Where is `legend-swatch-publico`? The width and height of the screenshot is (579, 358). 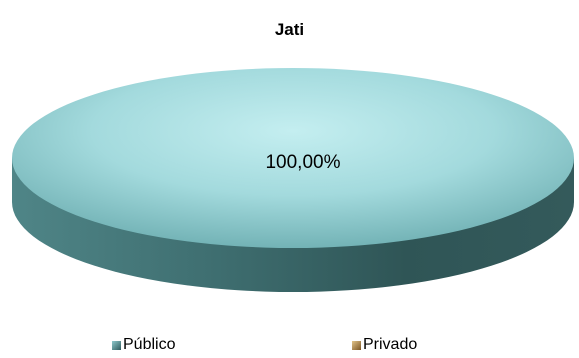 legend-swatch-publico is located at coordinates (116, 345).